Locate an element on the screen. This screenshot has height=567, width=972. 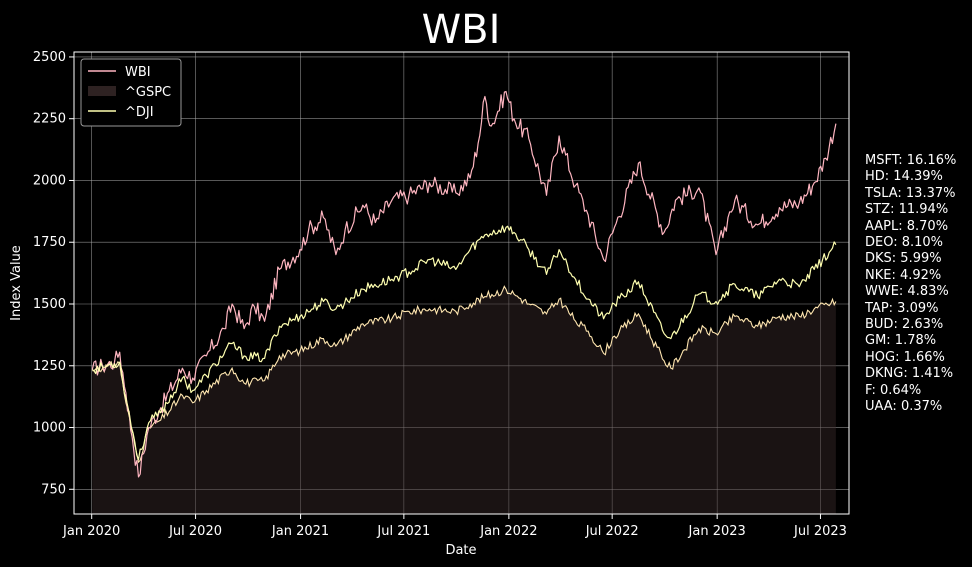
legend-label: ^GSPC is located at coordinates (148, 92).